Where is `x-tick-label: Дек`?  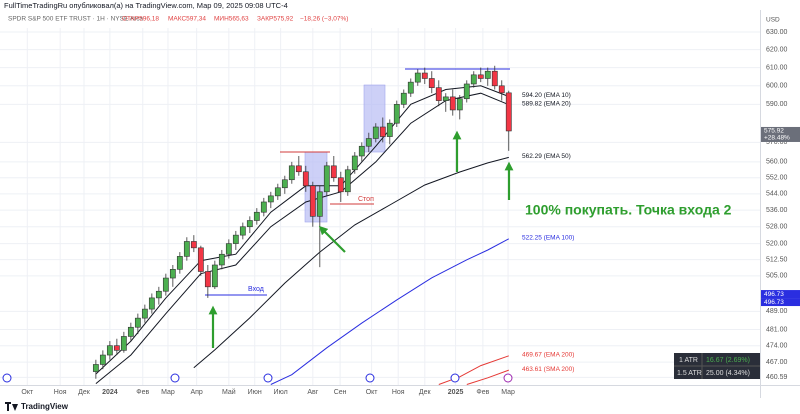 x-tick-label: Дек is located at coordinates (84, 392).